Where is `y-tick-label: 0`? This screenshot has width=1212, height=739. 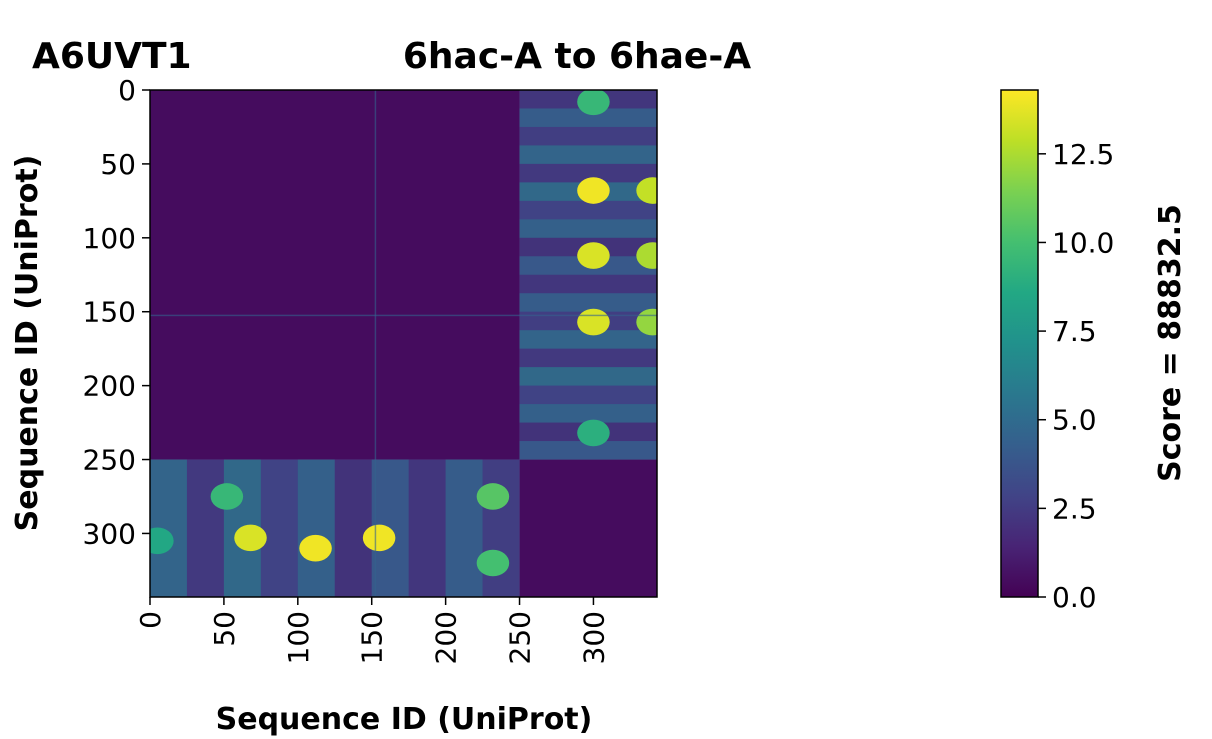 y-tick-label: 0 is located at coordinates (127, 90).